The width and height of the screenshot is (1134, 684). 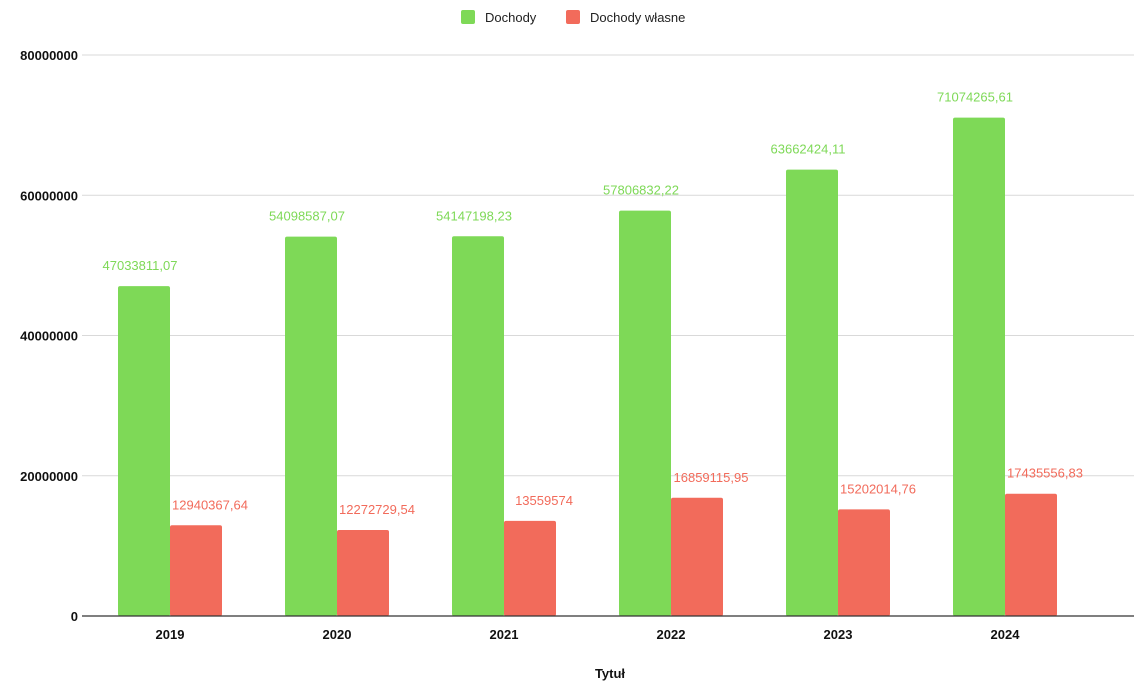 I want to click on x-tick-label: 2019, so click(x=170, y=634).